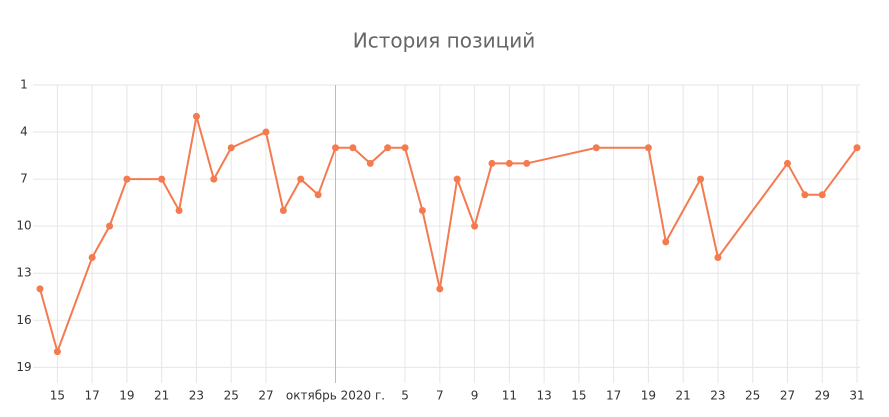 This screenshot has width=889, height=417. I want to click on x-tick-label: 11, so click(509, 396).